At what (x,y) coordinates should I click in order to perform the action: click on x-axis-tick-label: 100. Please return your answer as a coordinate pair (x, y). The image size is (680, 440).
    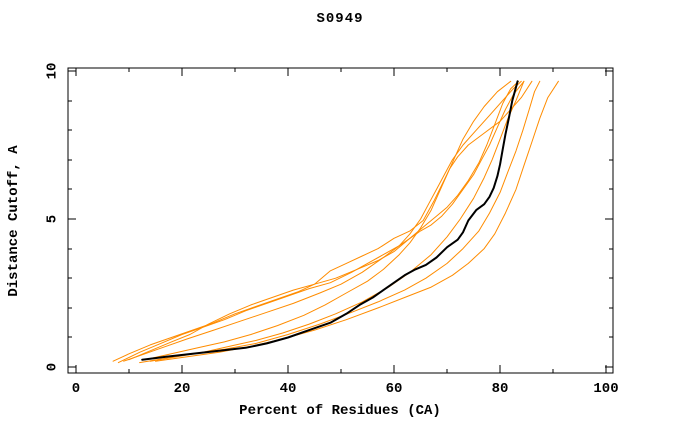
    Looking at the image, I should click on (605, 389).